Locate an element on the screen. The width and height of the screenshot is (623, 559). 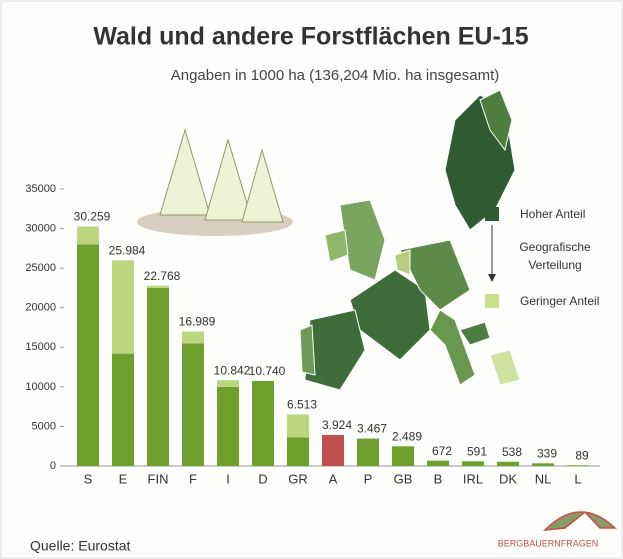
tree-illustration is located at coordinates (215, 182).